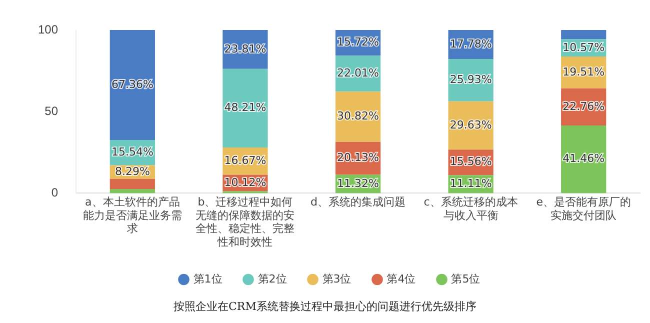 The image size is (650, 323). I want to click on data-label: 11.11%, so click(471, 183).